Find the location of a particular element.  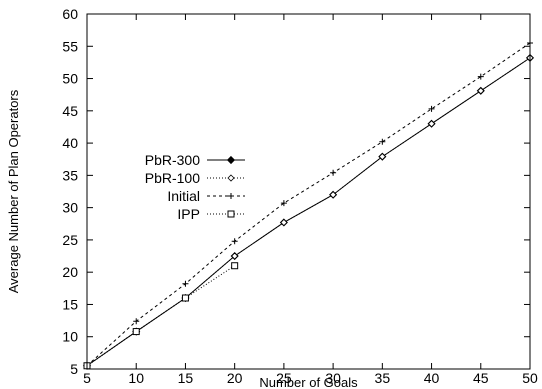

legend-item-pbr-100: PbR-100 is located at coordinates (195, 178).